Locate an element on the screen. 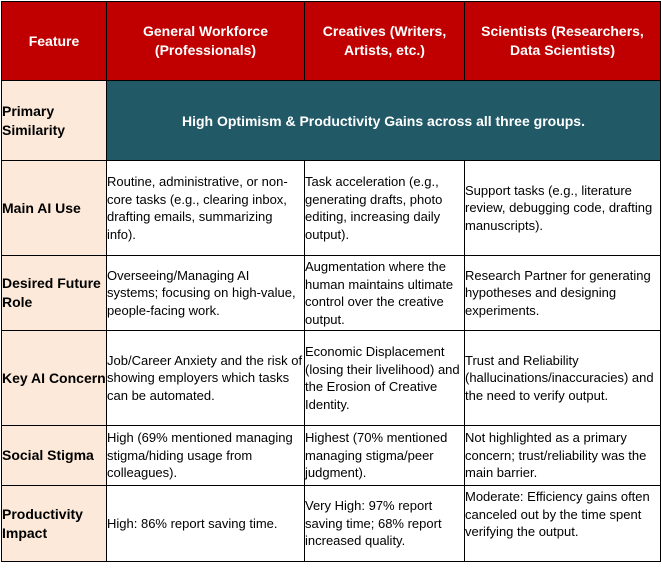 The height and width of the screenshot is (570, 661). feature-desired-future-role: Desired Future Role is located at coordinates (54, 293).